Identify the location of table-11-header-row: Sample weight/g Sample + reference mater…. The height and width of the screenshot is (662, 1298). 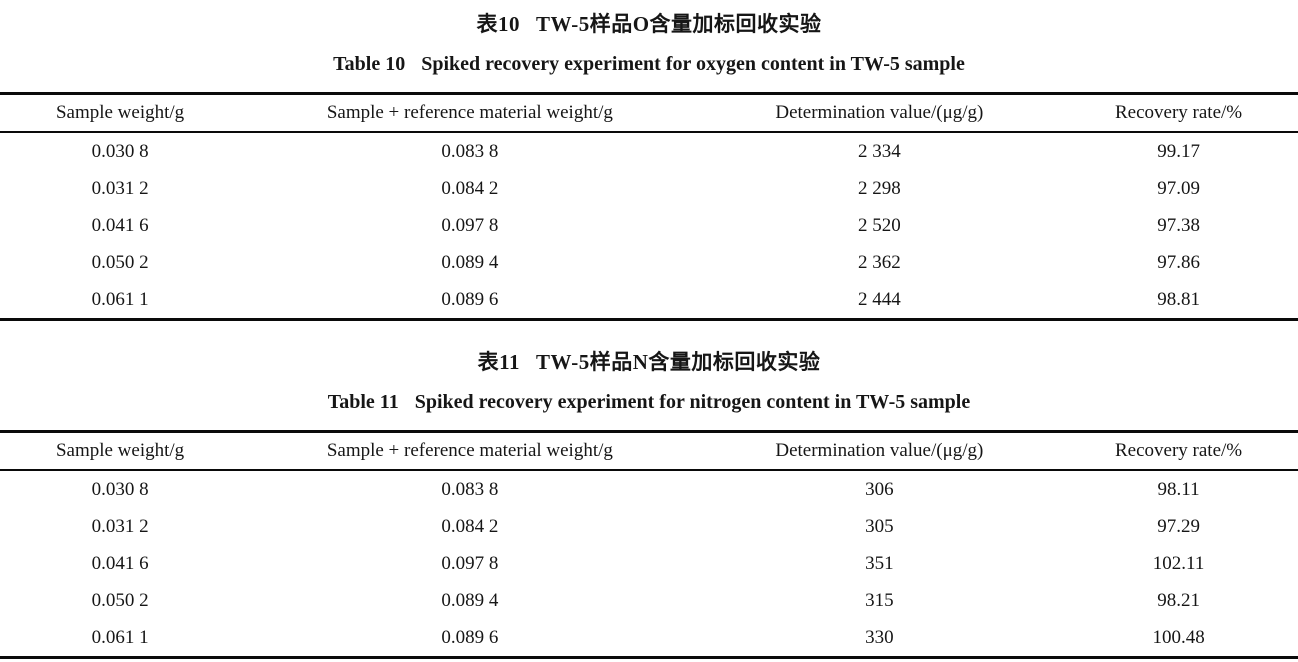
(649, 451).